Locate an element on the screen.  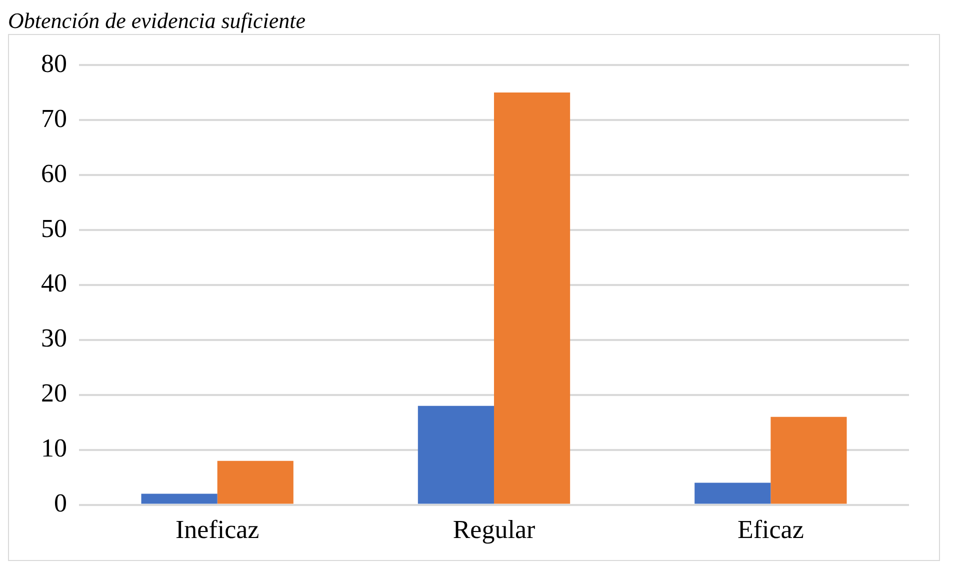
x-tick-label: Ineficaz is located at coordinates (217, 529).